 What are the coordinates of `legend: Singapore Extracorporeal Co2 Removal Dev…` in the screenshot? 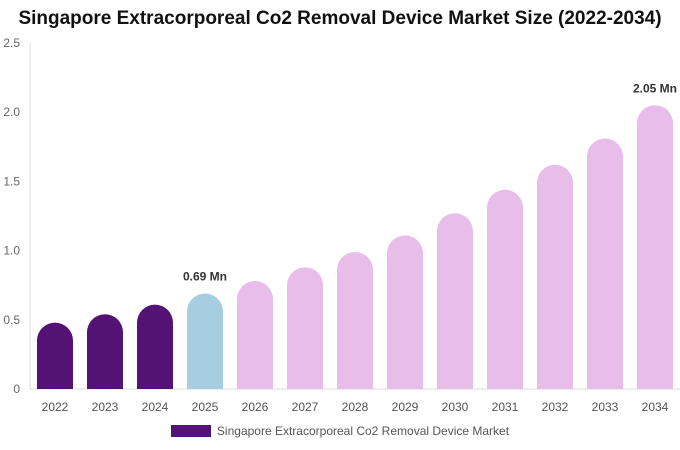 It's located at (340, 431).